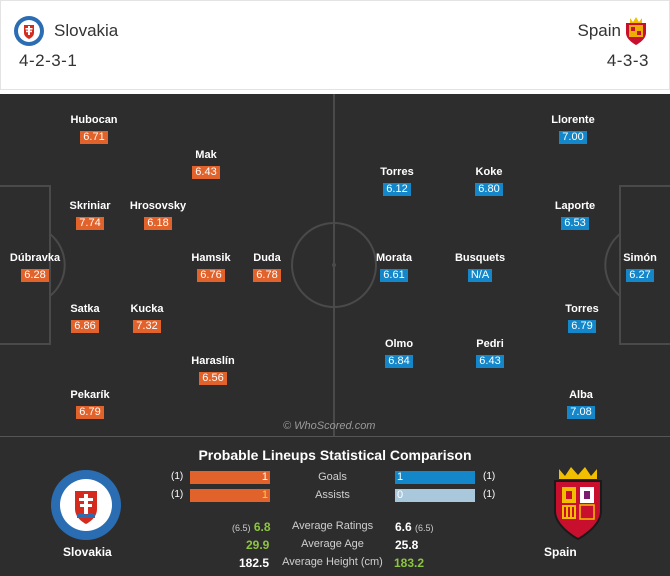  What do you see at coordinates (86, 30) in the screenshot?
I see `home-team-name: Slovakia` at bounding box center [86, 30].